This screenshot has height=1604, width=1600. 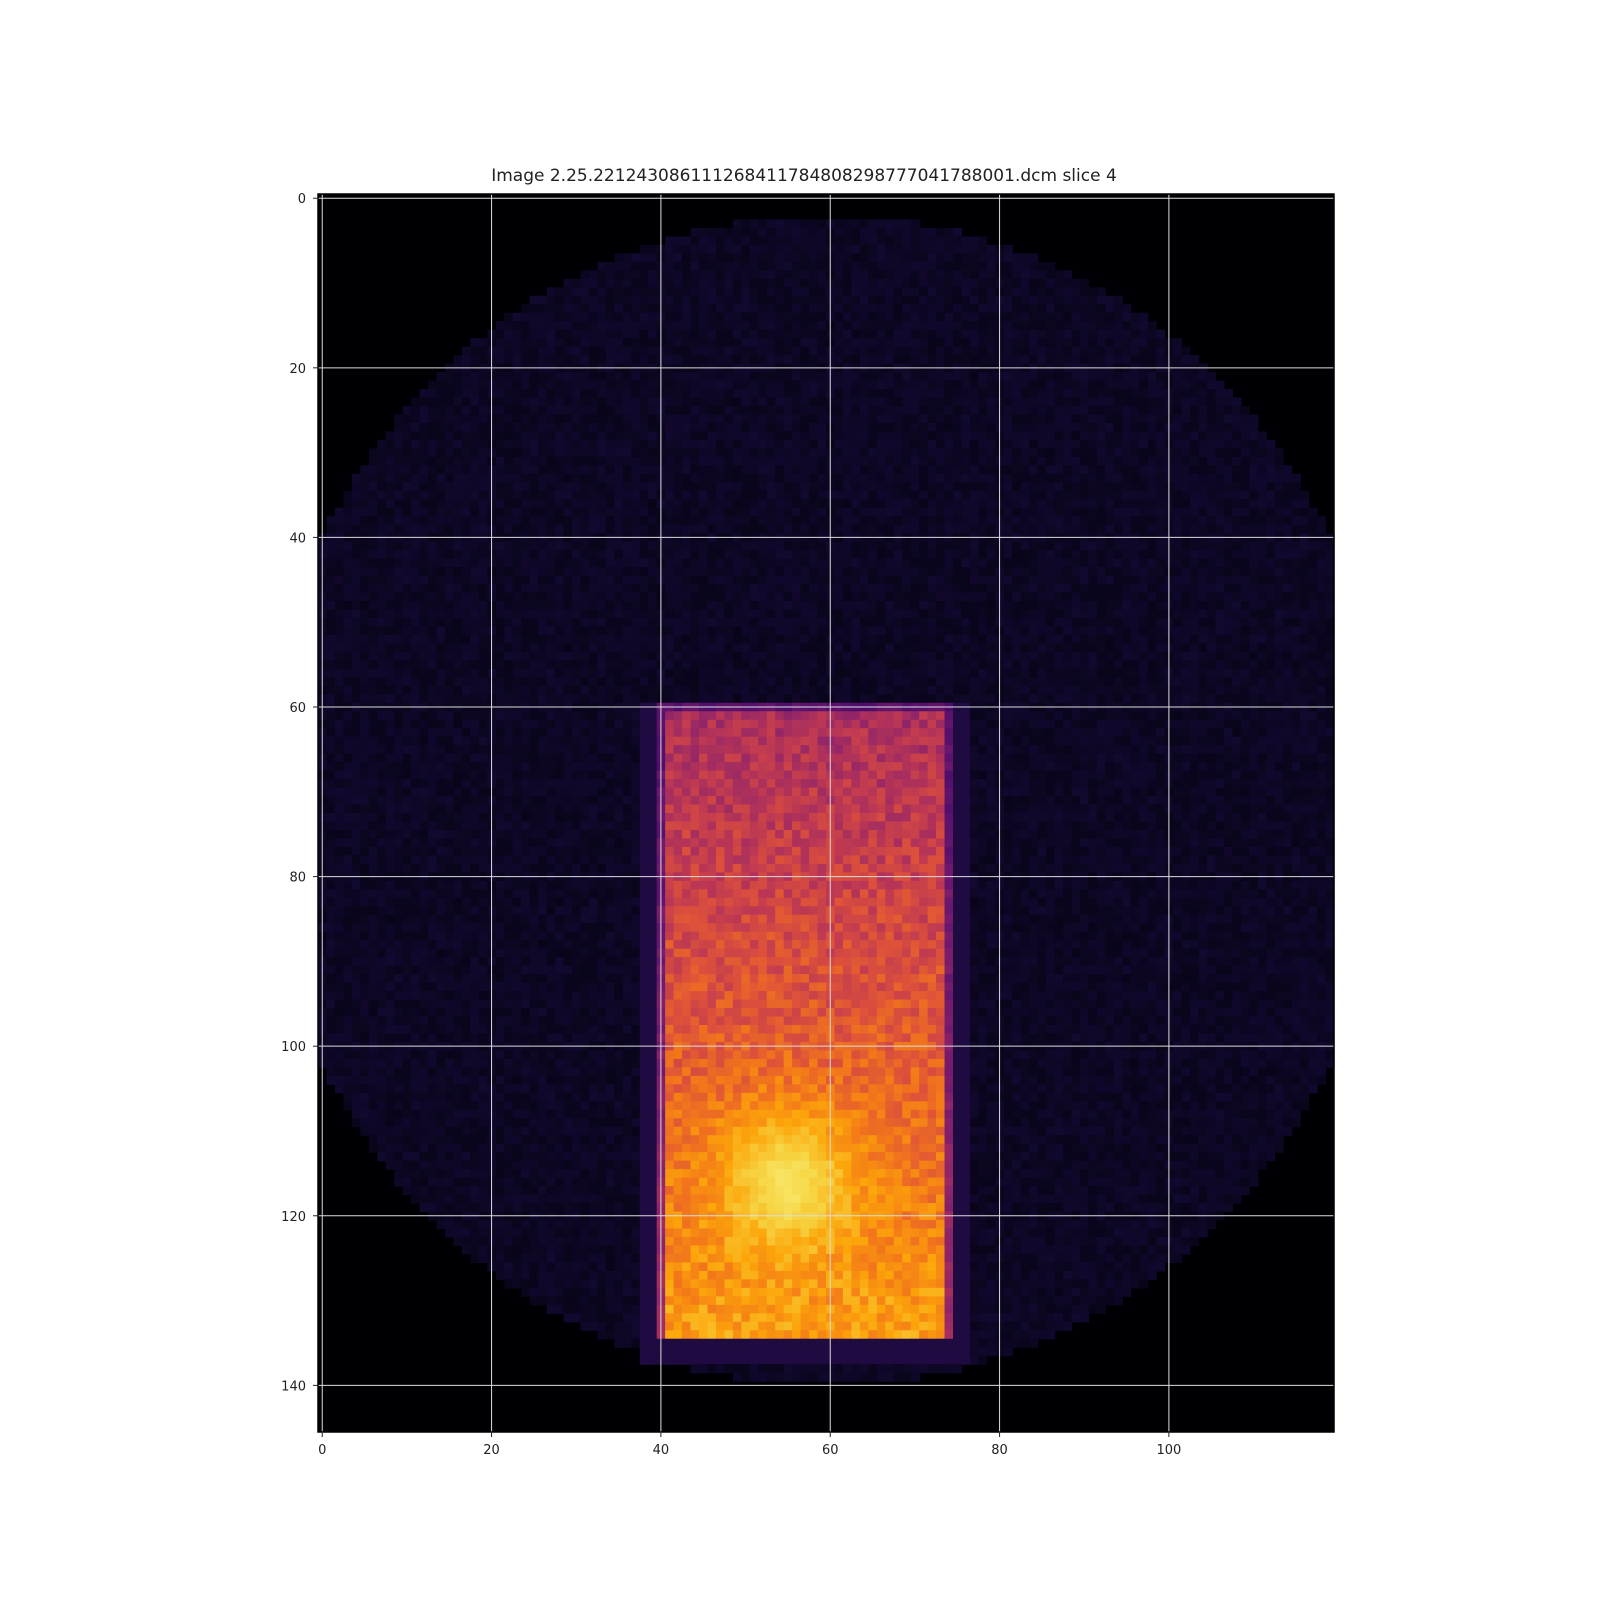 I want to click on y-tick-label: 60, so click(x=297, y=708).